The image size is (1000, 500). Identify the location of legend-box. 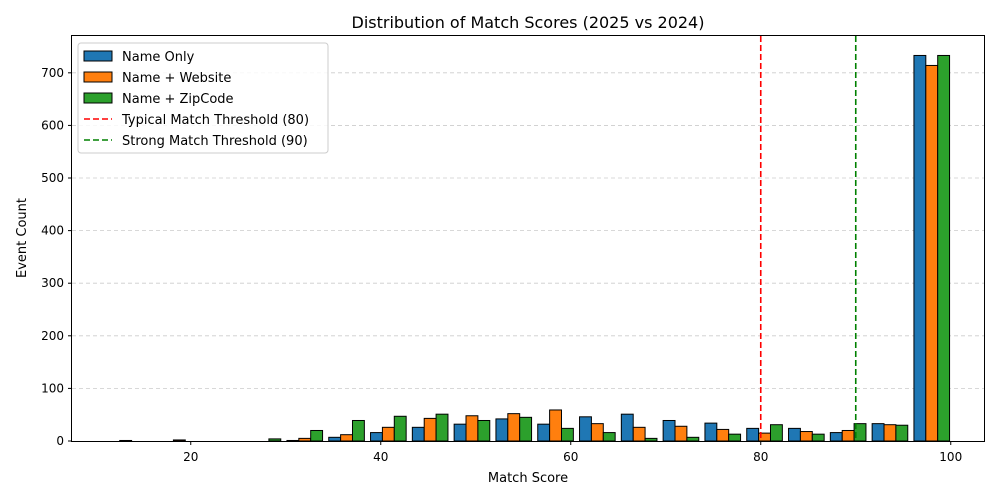
(203, 98).